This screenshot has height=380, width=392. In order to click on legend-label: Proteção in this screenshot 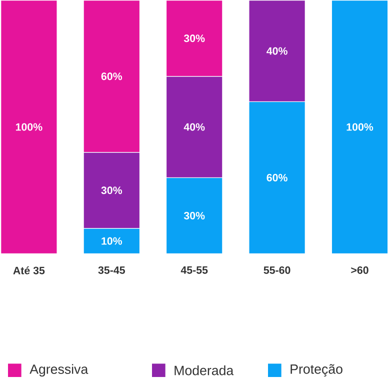, I will do `click(316, 370)`.